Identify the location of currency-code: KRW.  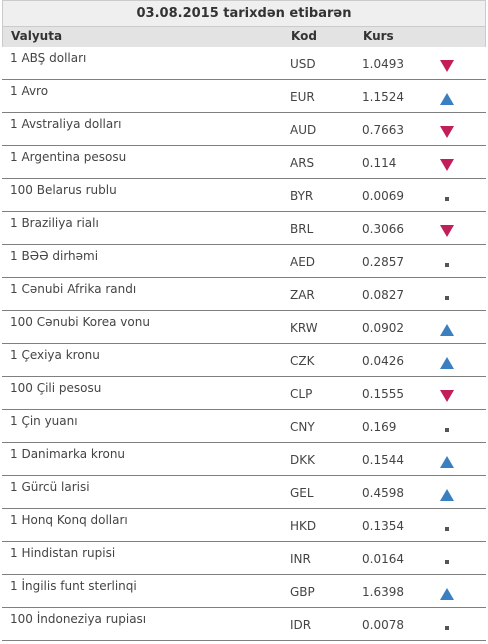
(304, 328).